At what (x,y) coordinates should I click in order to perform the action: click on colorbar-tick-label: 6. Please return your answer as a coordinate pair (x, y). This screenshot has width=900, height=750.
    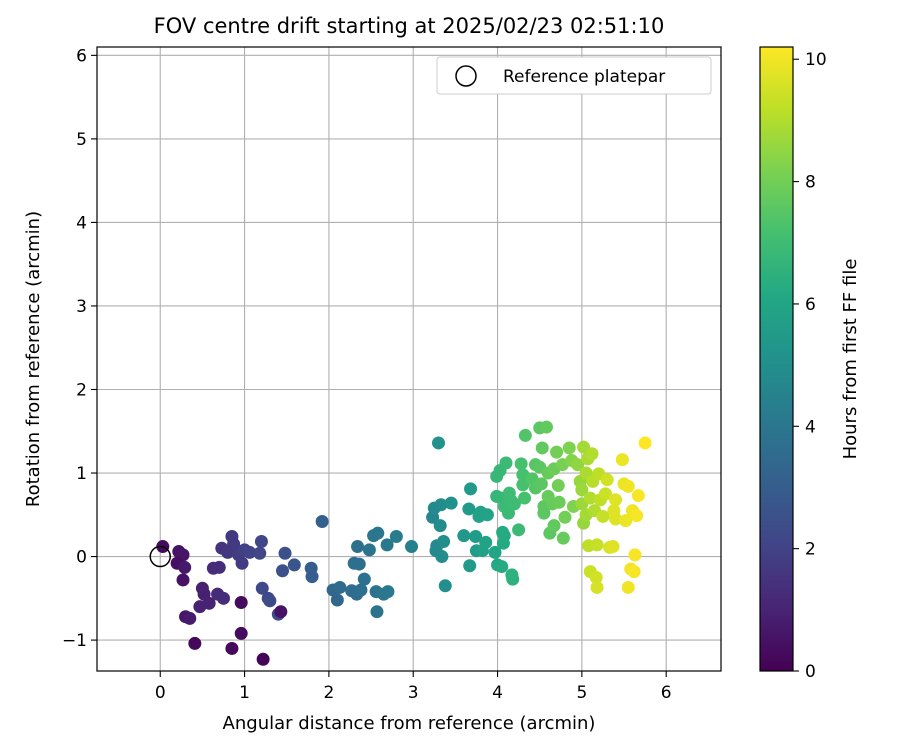
    Looking at the image, I should click on (810, 305).